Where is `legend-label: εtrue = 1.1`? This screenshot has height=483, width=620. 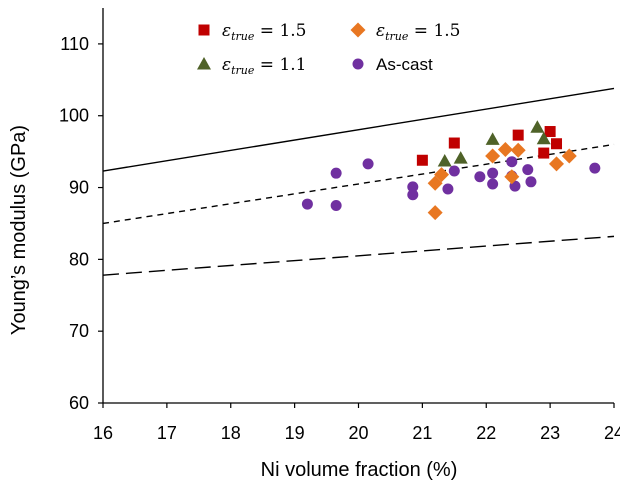 legend-label: εtrue = 1.1 is located at coordinates (264, 66).